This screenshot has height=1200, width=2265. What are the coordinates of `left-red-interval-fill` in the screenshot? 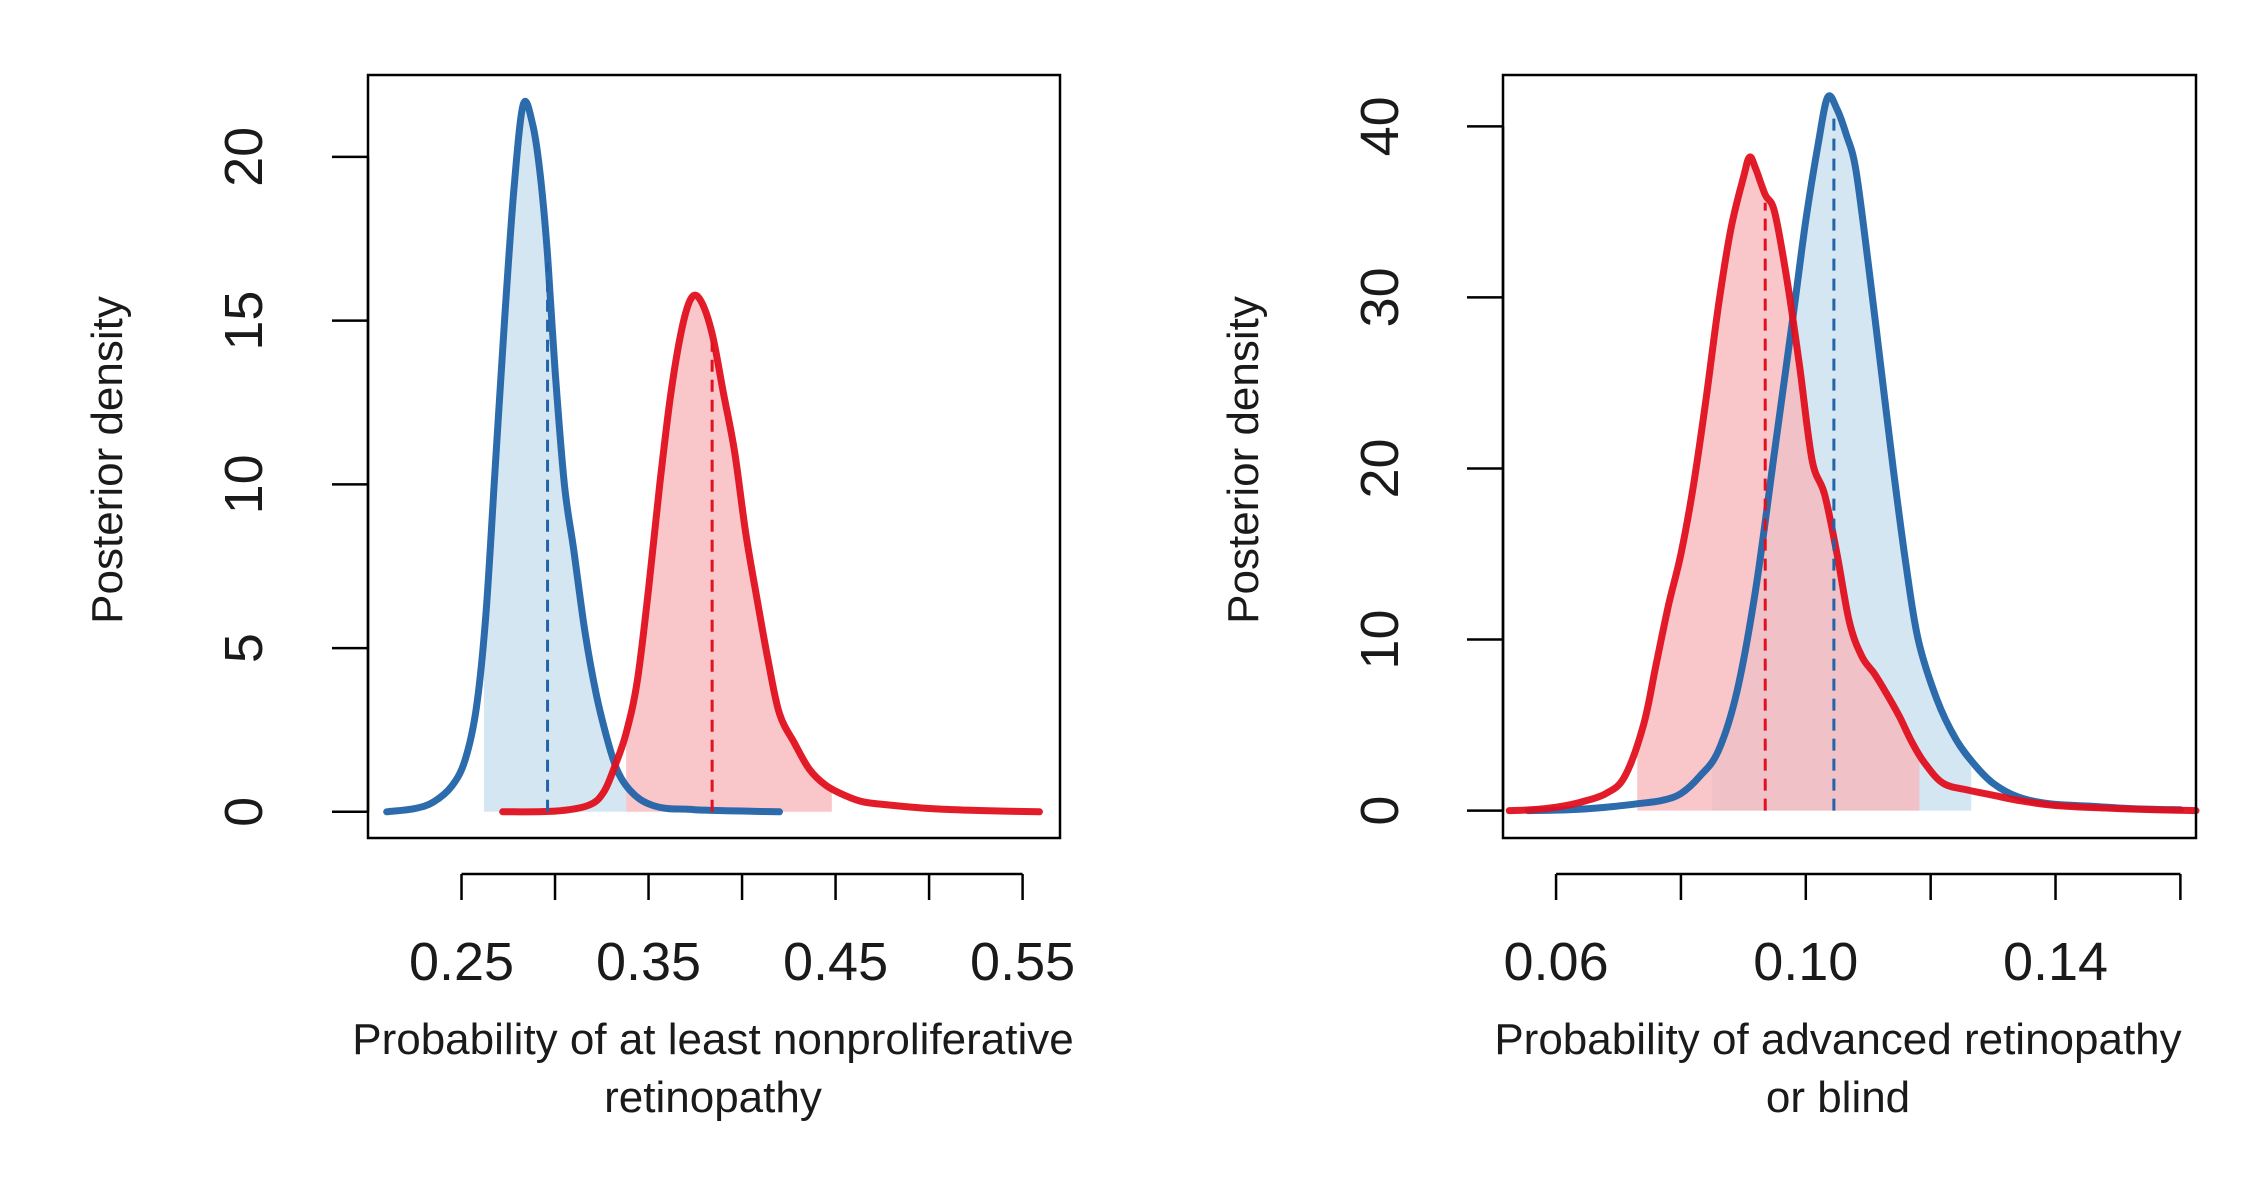 It's located at (729, 554).